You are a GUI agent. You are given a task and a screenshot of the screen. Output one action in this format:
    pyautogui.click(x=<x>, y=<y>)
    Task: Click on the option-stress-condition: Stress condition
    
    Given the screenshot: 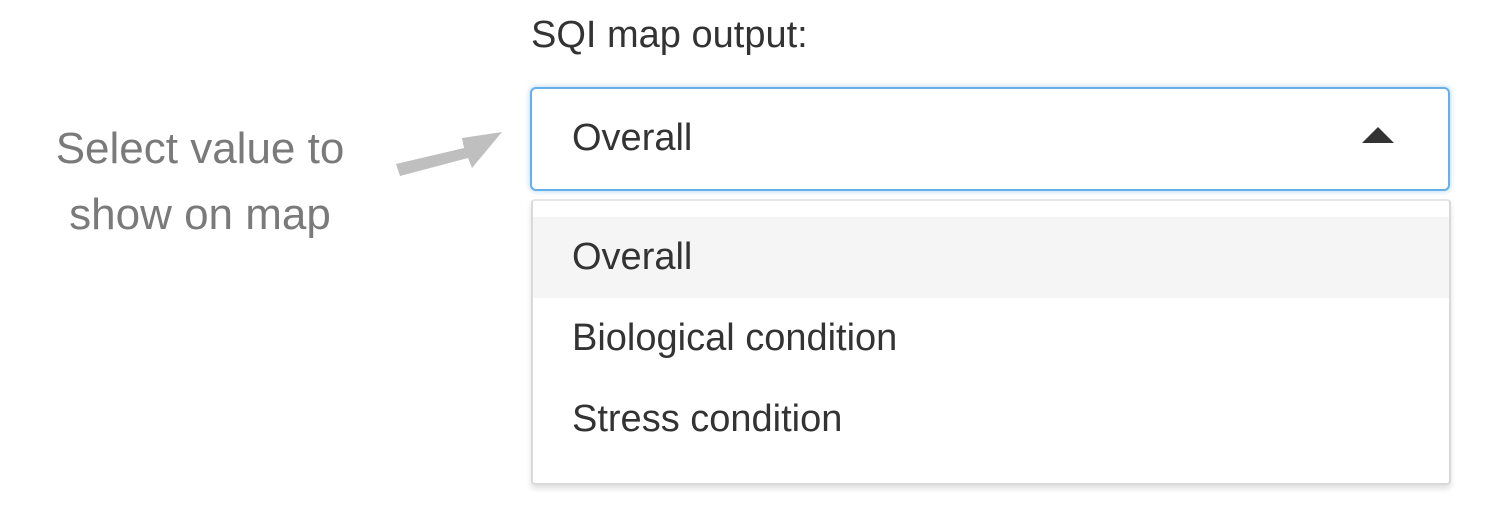 What is the action you would take?
    pyautogui.click(x=707, y=419)
    